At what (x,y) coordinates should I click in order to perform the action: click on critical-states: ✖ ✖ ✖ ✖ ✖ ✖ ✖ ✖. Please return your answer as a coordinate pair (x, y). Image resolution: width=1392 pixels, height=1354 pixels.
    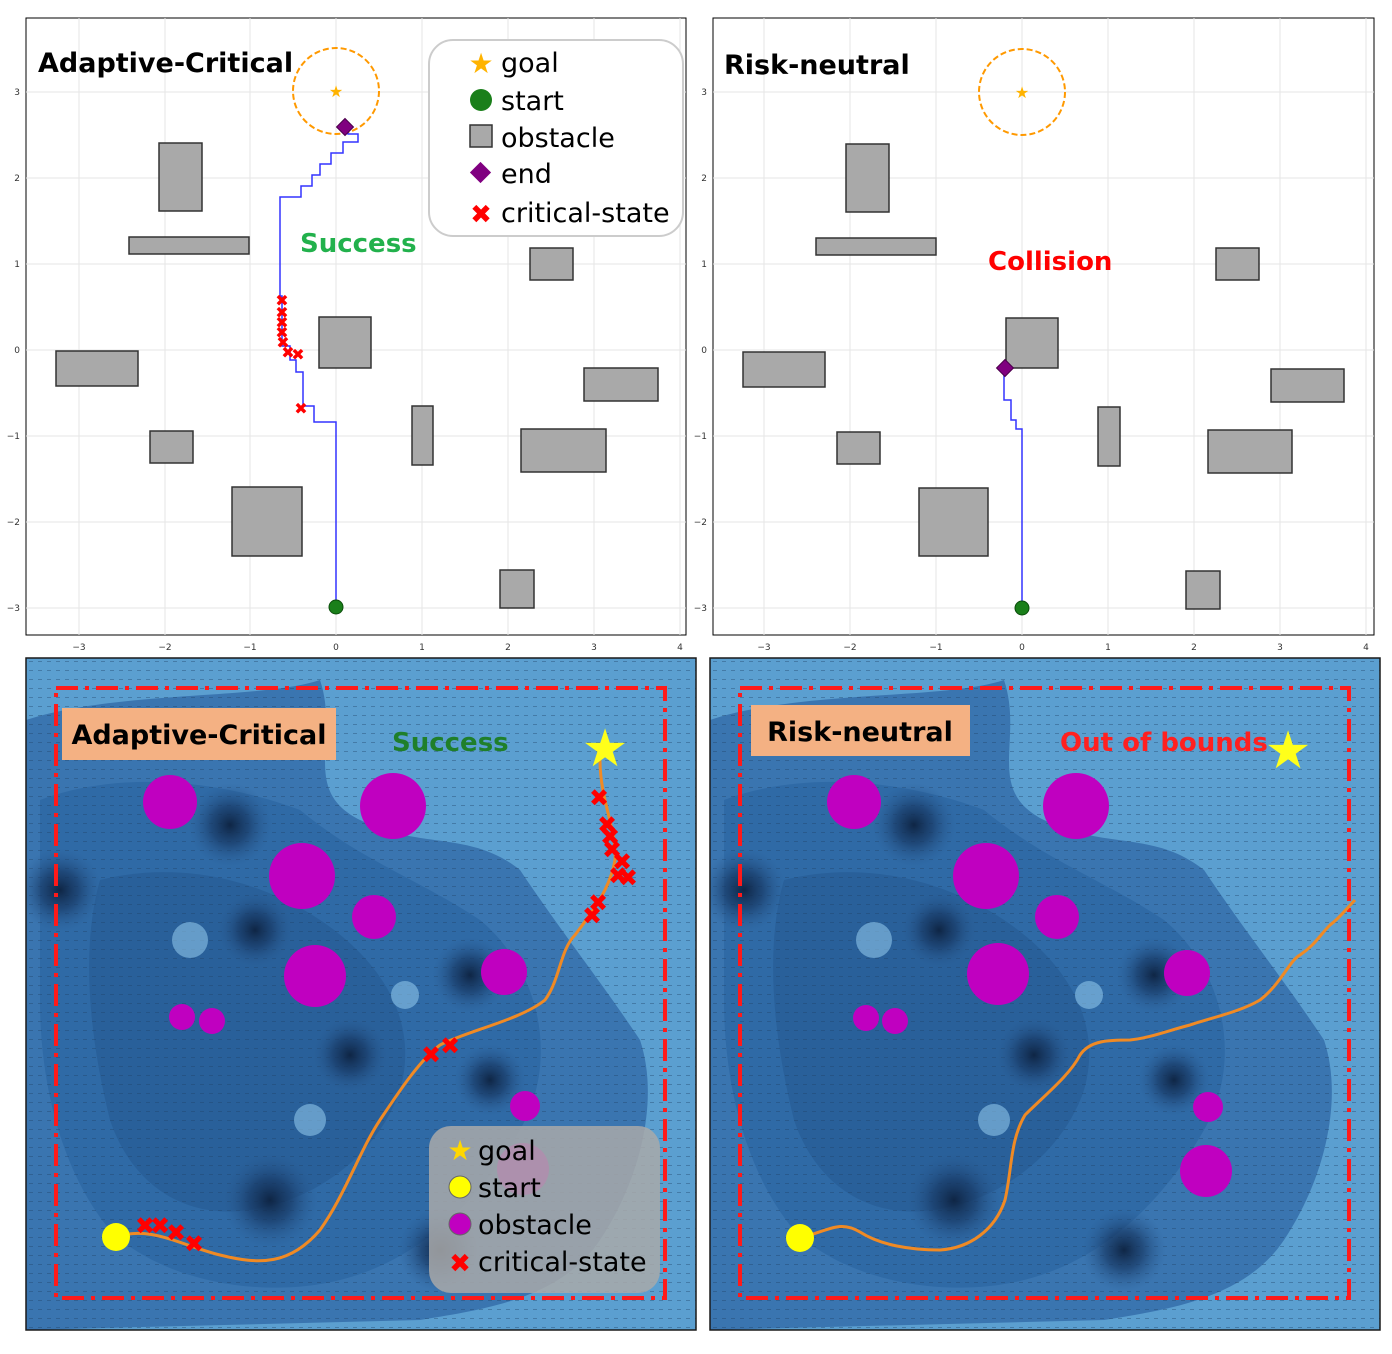
    Looking at the image, I should click on (291, 355).